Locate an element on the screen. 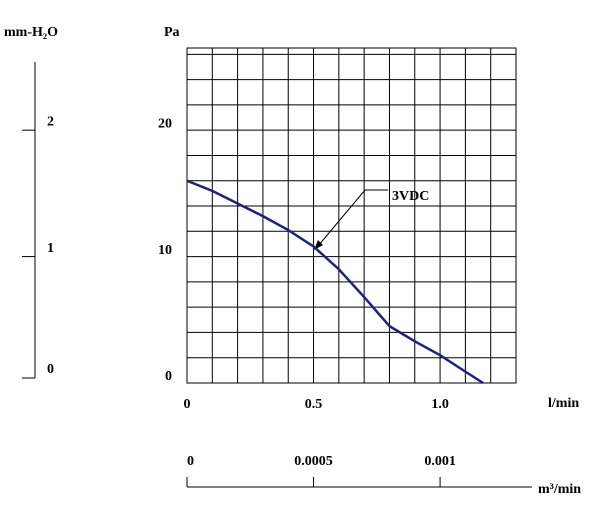 The image size is (612, 508). x-tick-label: 0 is located at coordinates (187, 404).